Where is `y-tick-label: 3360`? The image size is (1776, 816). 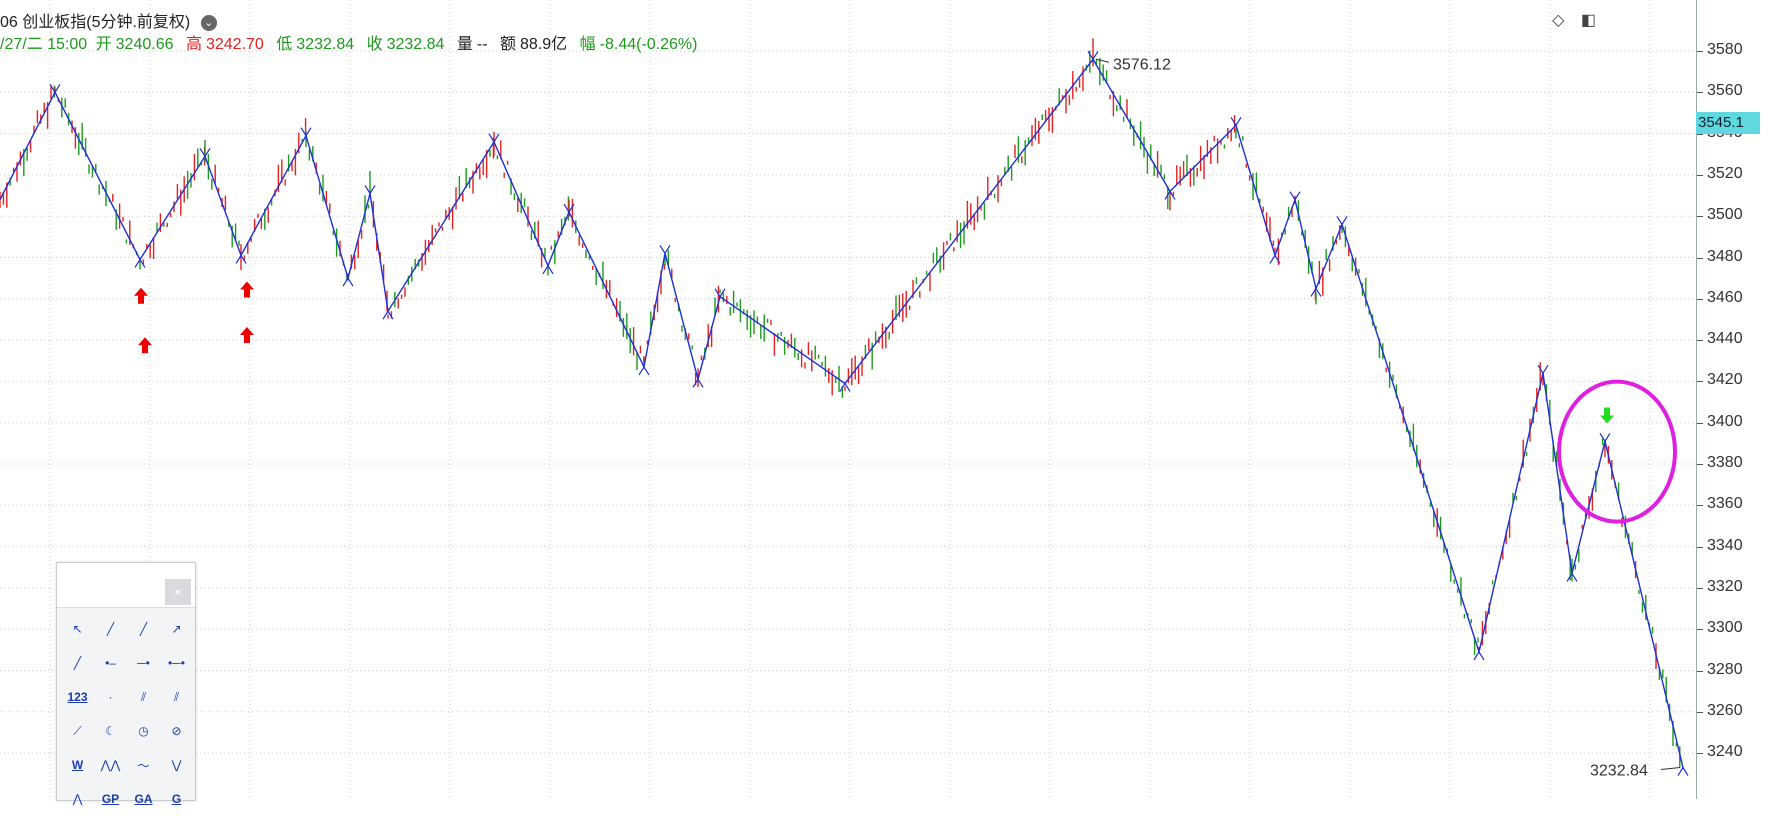 y-tick-label: 3360 is located at coordinates (1725, 504).